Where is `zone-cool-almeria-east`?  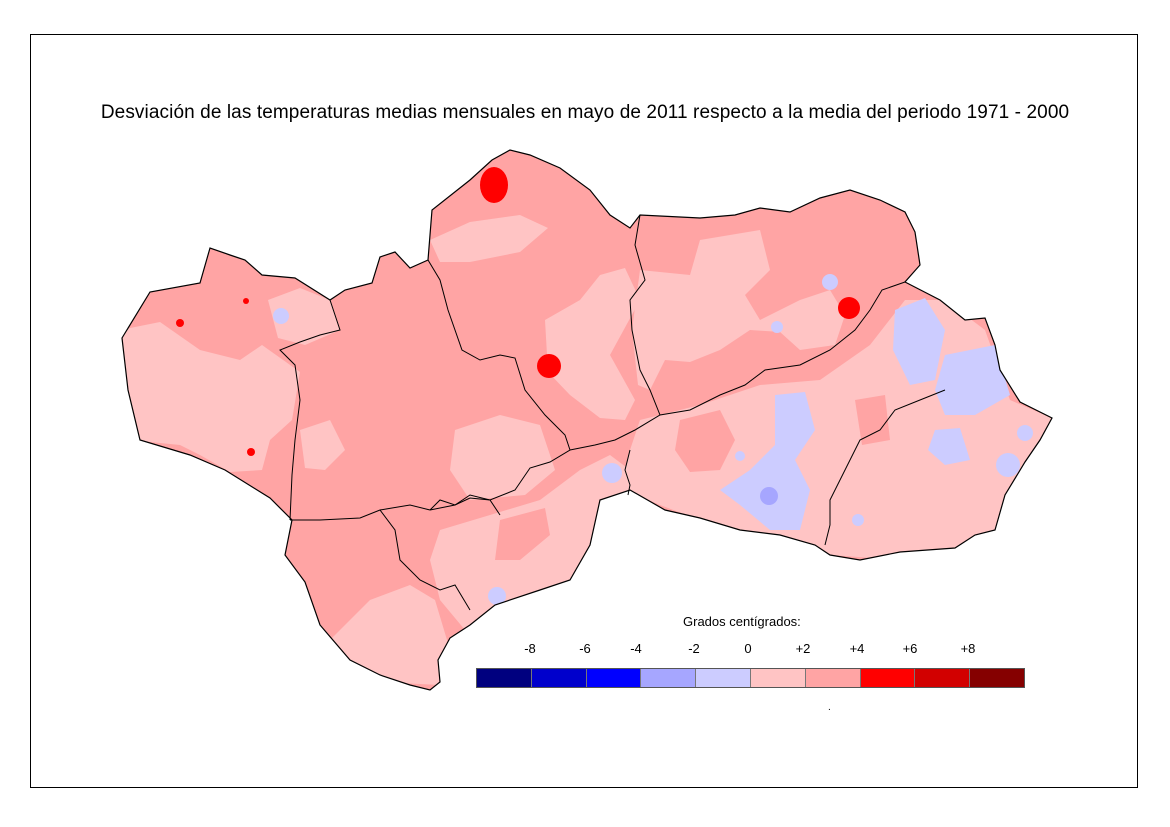 zone-cool-almeria-east is located at coordinates (972, 380).